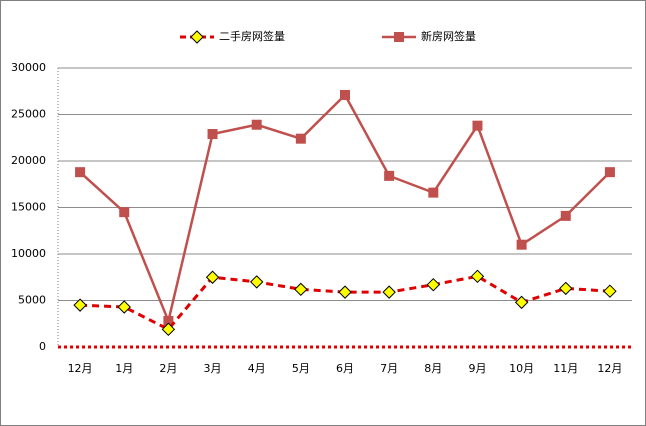 This screenshot has width=646, height=426. I want to click on x-tick-label: 10月, so click(521, 368).